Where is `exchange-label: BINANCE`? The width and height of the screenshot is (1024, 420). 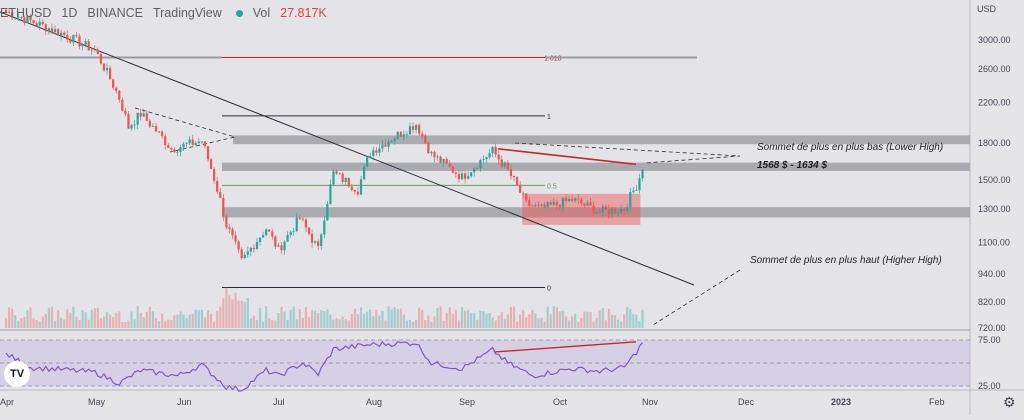
exchange-label: BINANCE is located at coordinates (115, 13).